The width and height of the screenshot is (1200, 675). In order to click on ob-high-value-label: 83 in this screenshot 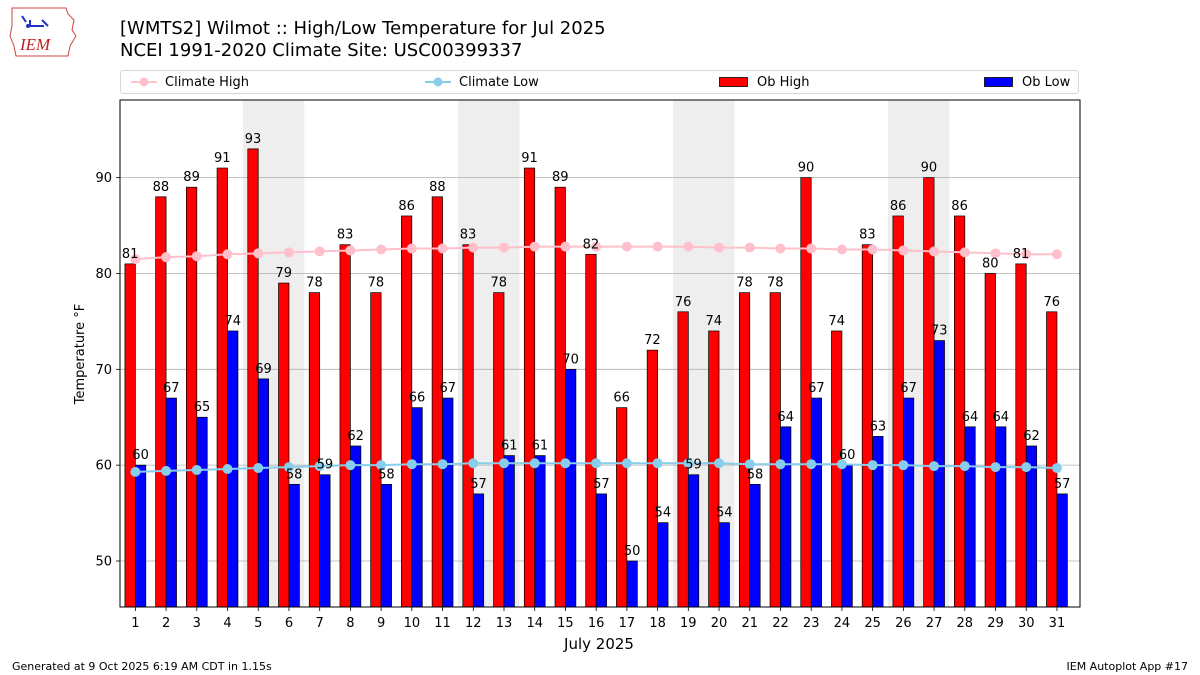, I will do `click(468, 235)`.